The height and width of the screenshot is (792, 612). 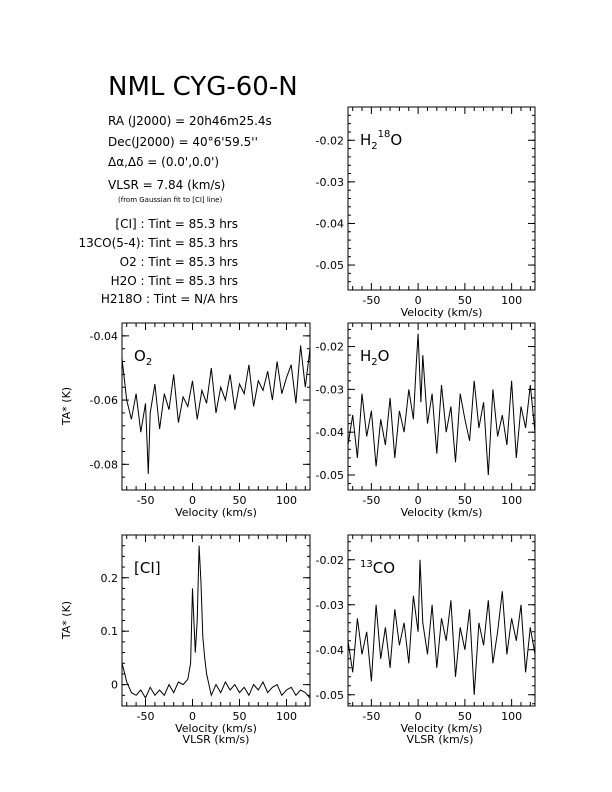 I want to click on info-tint-h218o: H218O : Tint = N/A hrs, so click(x=169, y=299).